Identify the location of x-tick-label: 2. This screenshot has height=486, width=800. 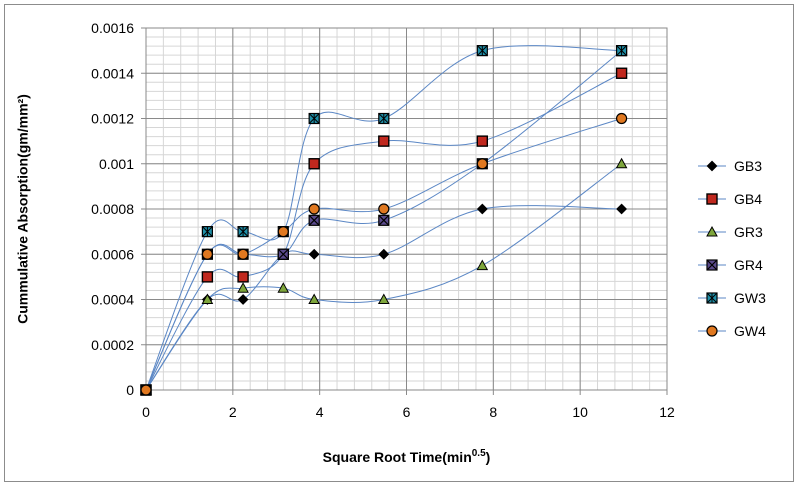
(233, 412).